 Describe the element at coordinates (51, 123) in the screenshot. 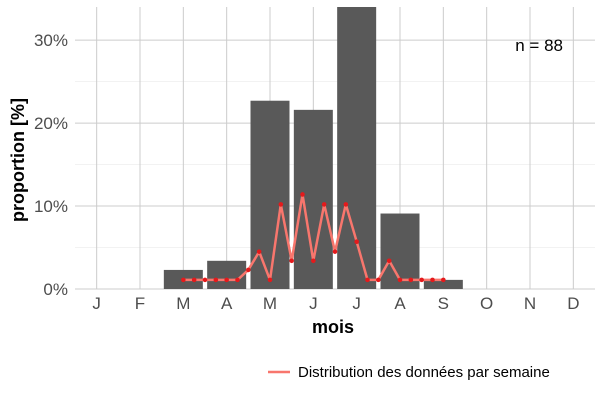

I see `y-tick-label: 20%` at that location.